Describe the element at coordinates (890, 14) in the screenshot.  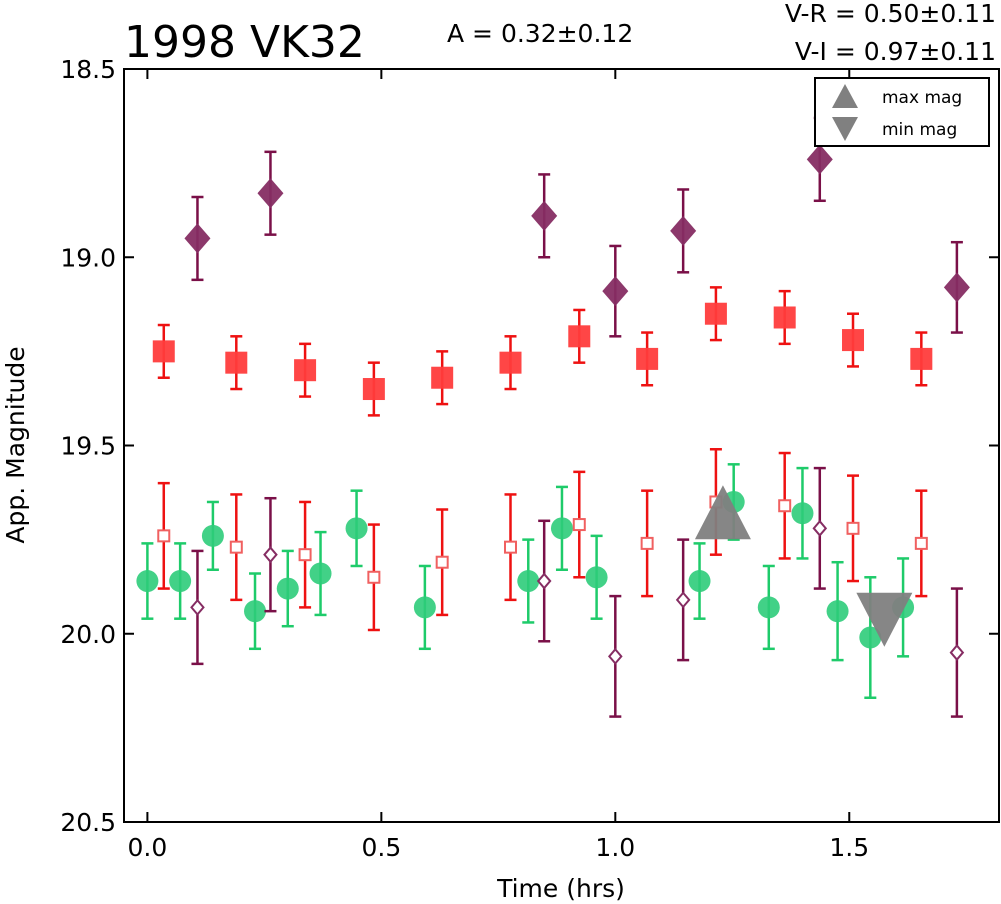
I see `v-minus-r-annotation: V-R = 0.50±0.11` at that location.